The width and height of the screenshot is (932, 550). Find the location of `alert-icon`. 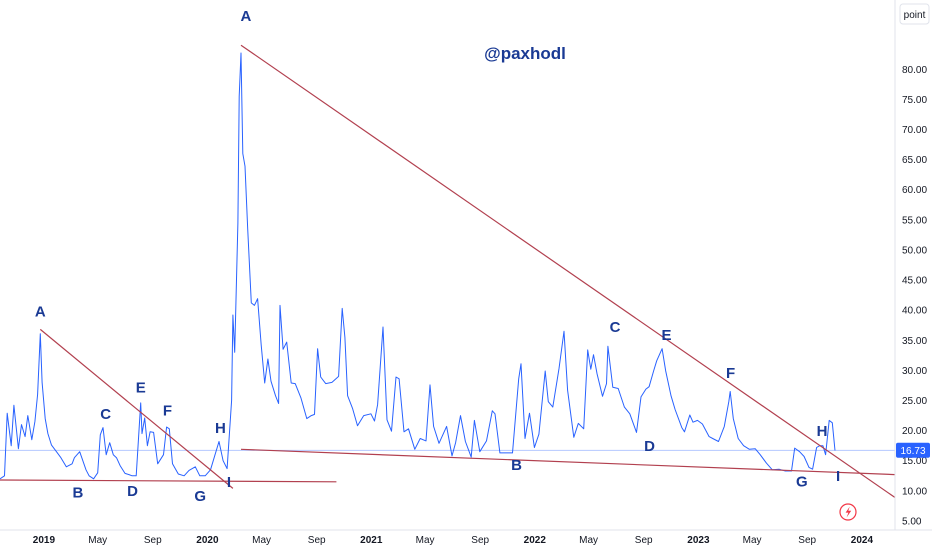

alert-icon is located at coordinates (848, 512).